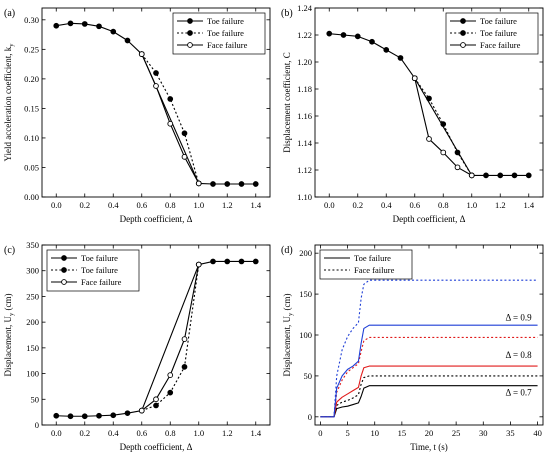 Image resolution: width=550 pixels, height=467 pixels. What do you see at coordinates (227, 433) in the screenshot?
I see `x-tick-label: 1.2` at bounding box center [227, 433].